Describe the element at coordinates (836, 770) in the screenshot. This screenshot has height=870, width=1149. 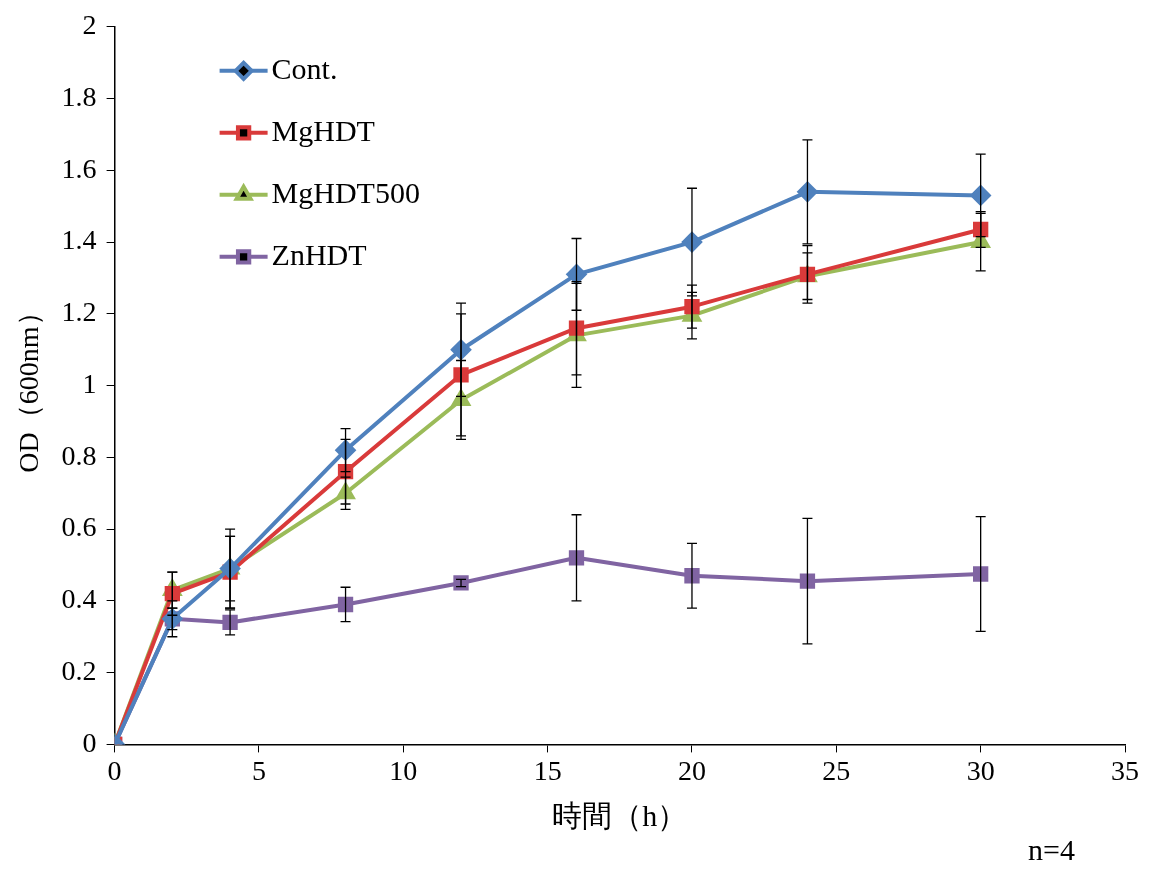
I see `x-tick-label: 25` at that location.